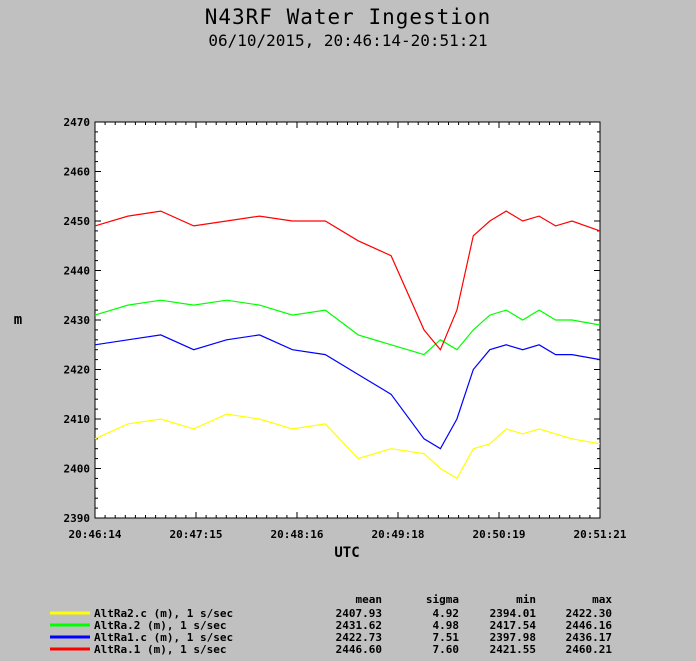 Image resolution: width=696 pixels, height=661 pixels. What do you see at coordinates (348, 17) in the screenshot?
I see `chart-title: N43RF Water Ingestion` at bounding box center [348, 17].